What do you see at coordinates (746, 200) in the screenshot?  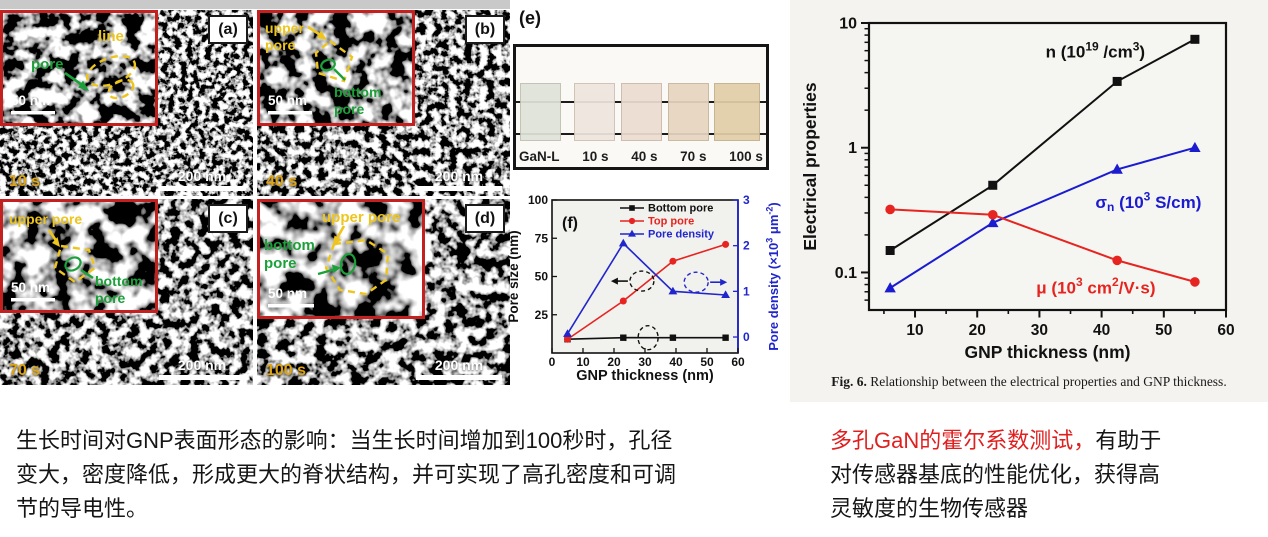 I see `svg-text: 3` at bounding box center [746, 200].